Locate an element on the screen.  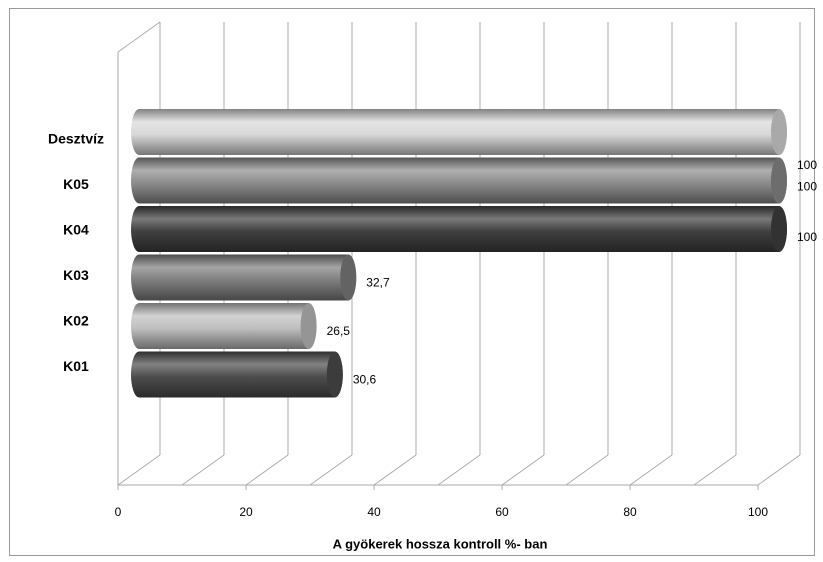
left-wall-top-edge is located at coordinates (139, 37).